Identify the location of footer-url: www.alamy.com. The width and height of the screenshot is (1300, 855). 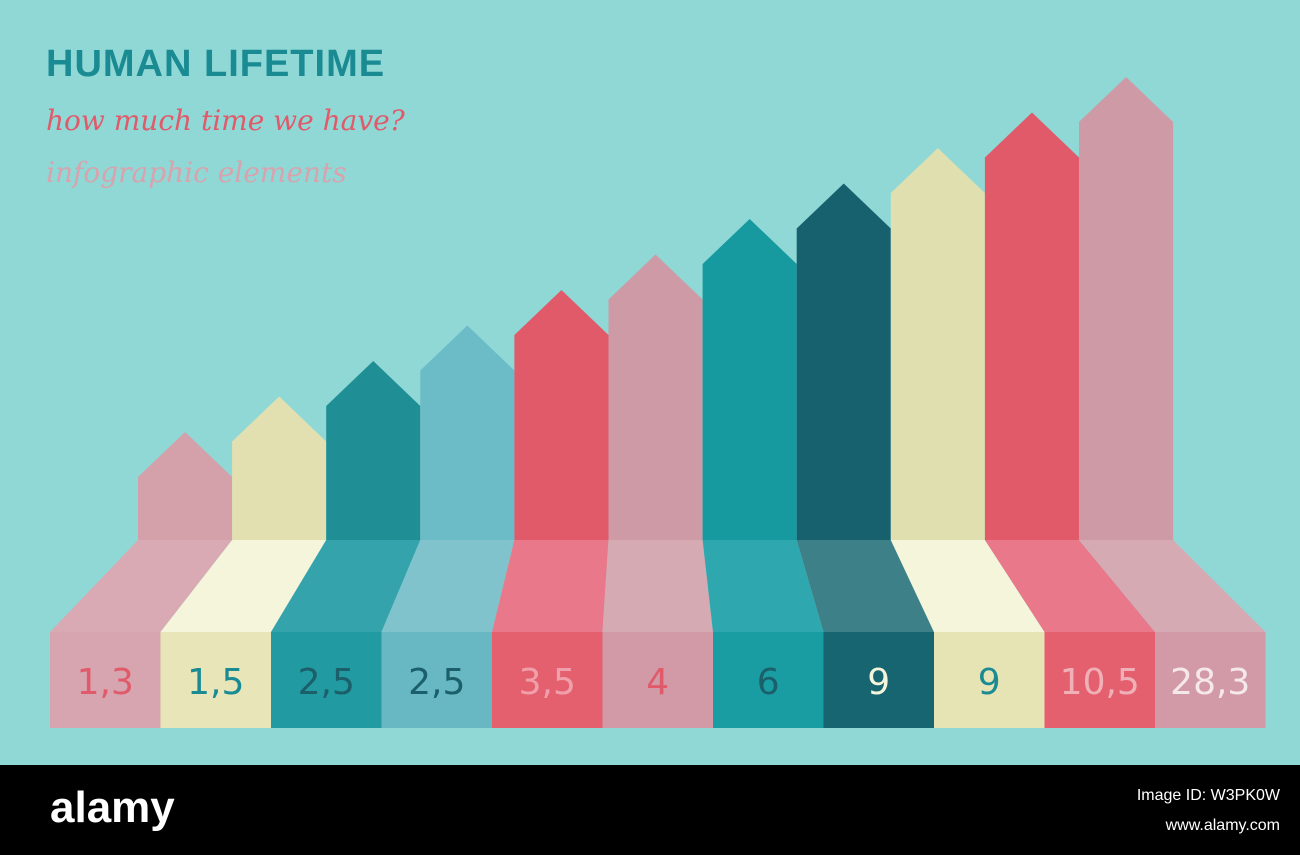
(1222, 825).